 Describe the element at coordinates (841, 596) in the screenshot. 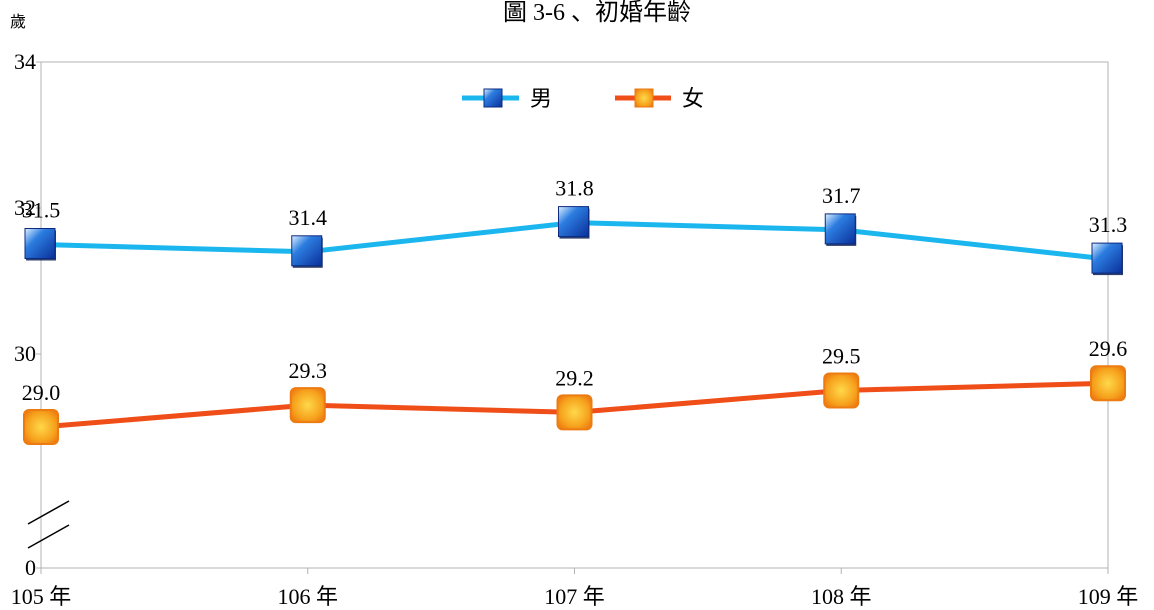

I see `x-tick-label: 108 年` at that location.